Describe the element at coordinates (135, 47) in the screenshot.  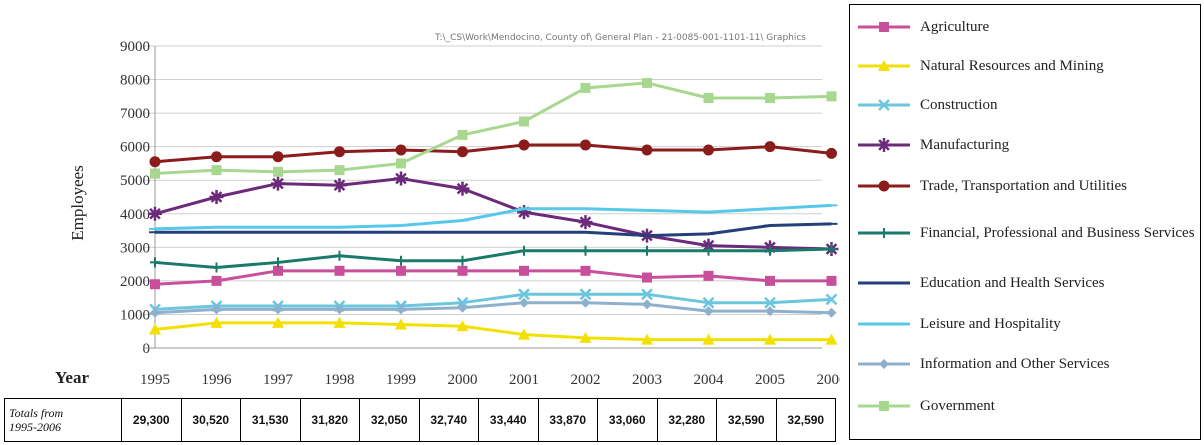
I see `y-tick-label: 9000` at that location.